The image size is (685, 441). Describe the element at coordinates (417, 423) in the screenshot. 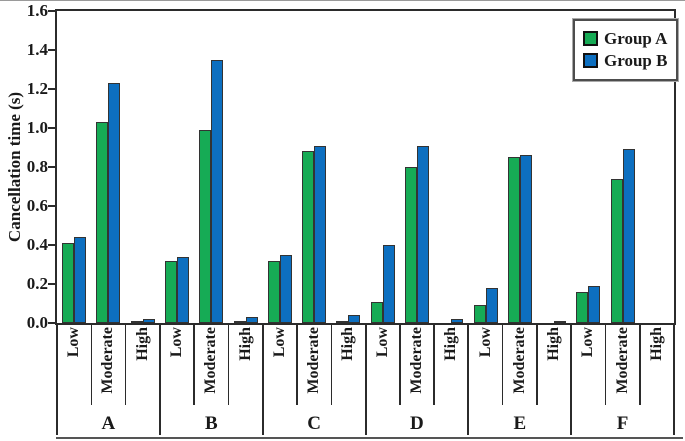

I see `group-label: D` at that location.